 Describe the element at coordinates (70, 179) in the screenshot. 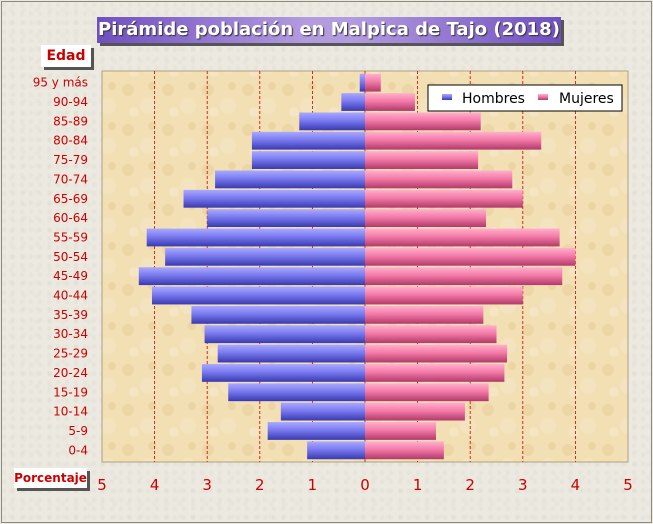

I see `age-label: 70-74` at that location.